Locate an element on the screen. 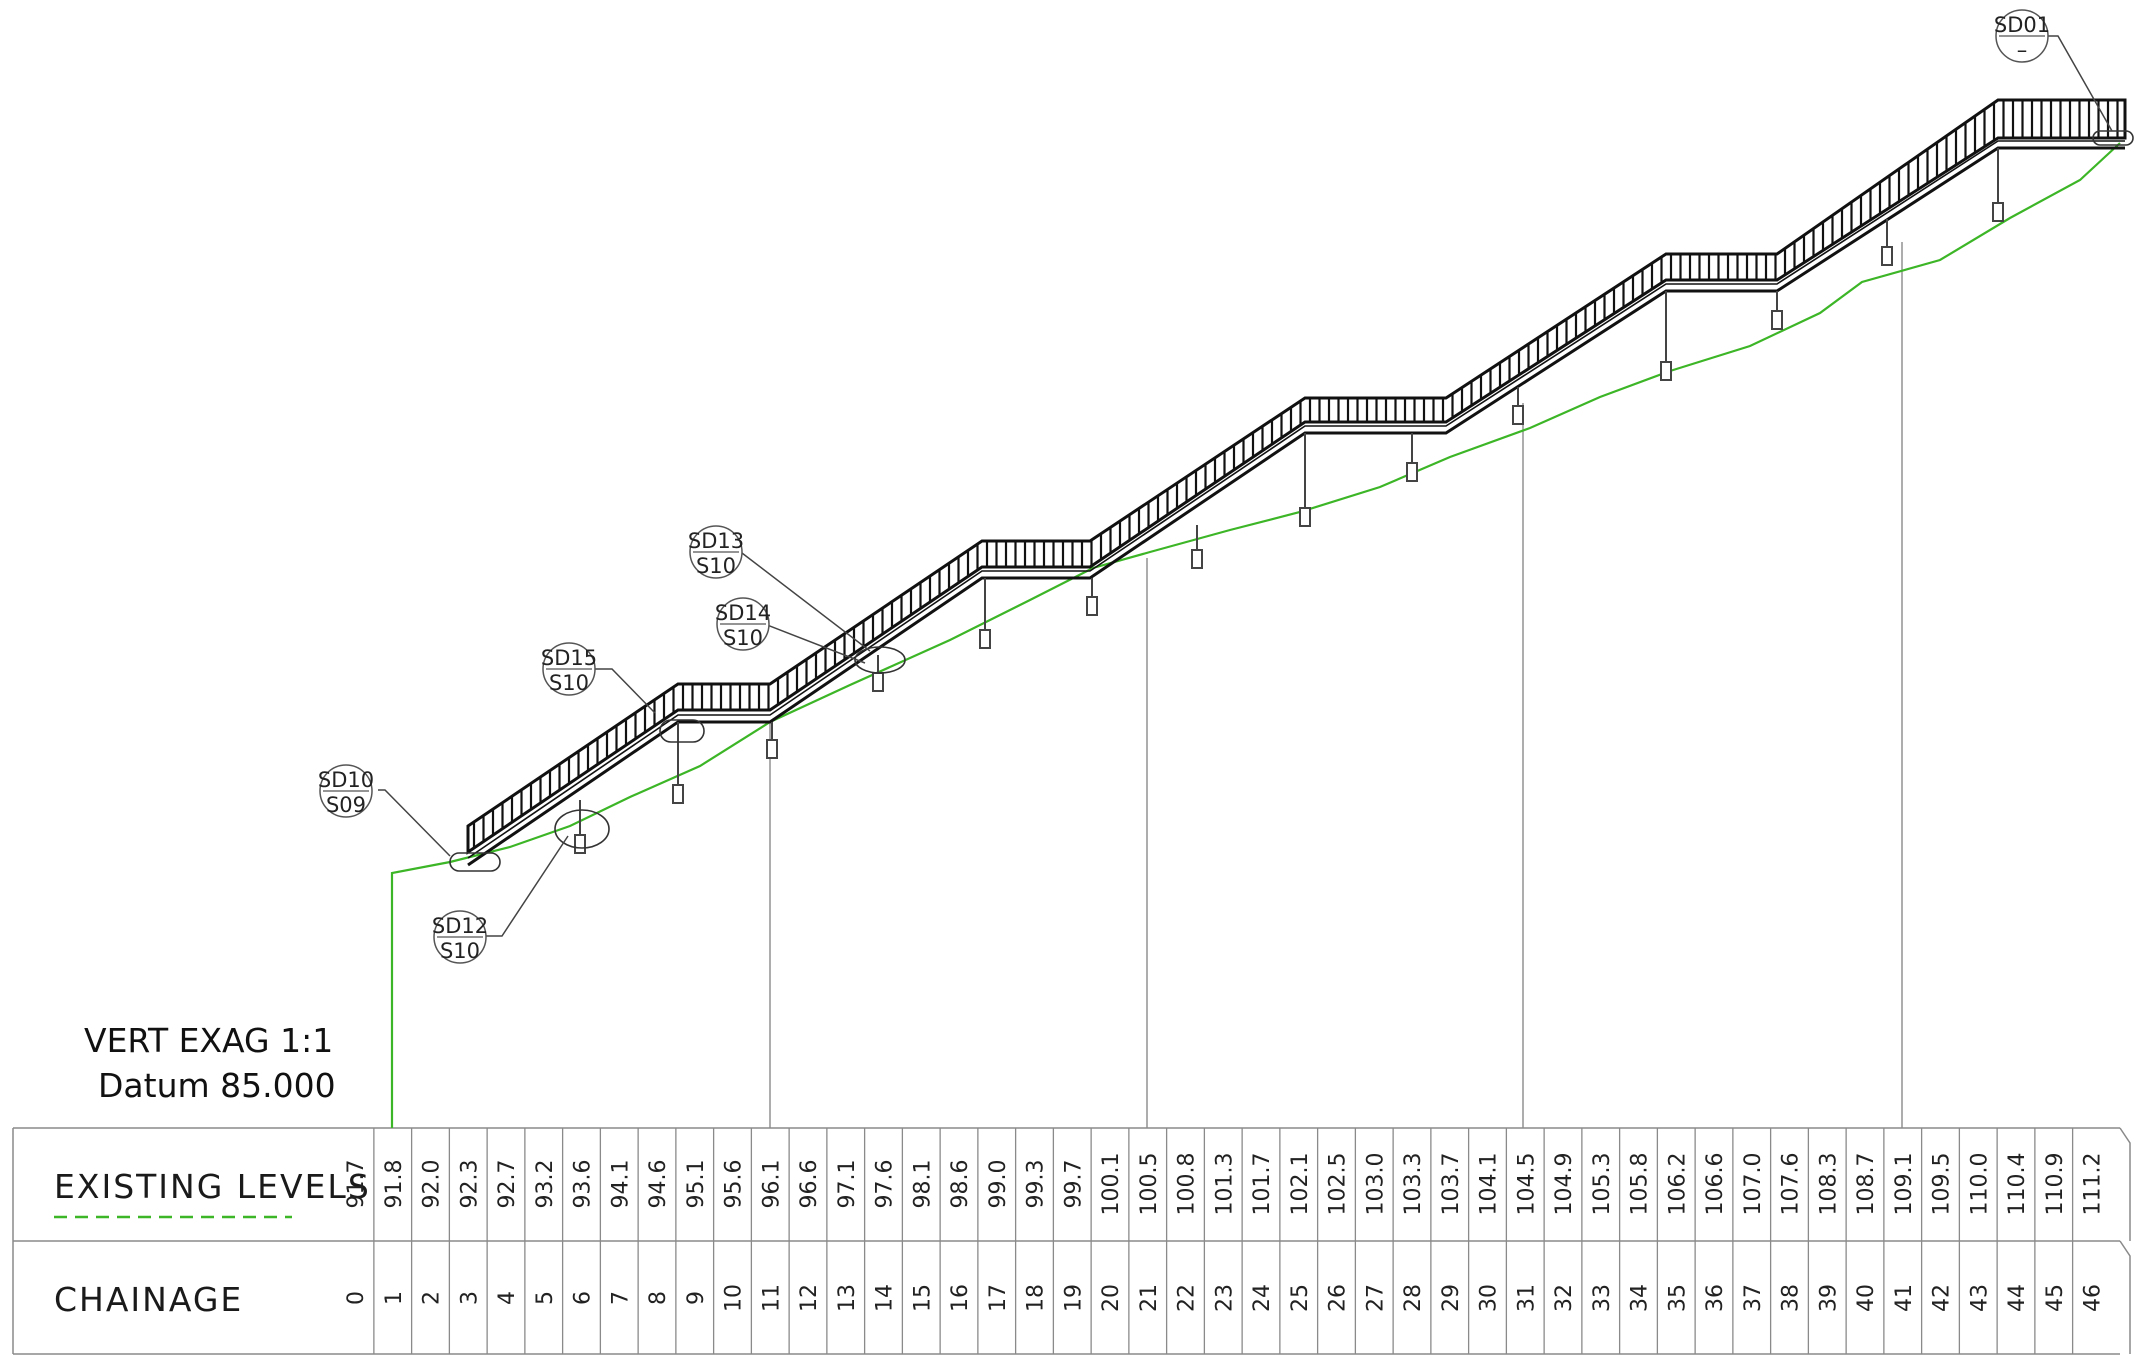  chainage-value: 2 is located at coordinates (432, 1298).